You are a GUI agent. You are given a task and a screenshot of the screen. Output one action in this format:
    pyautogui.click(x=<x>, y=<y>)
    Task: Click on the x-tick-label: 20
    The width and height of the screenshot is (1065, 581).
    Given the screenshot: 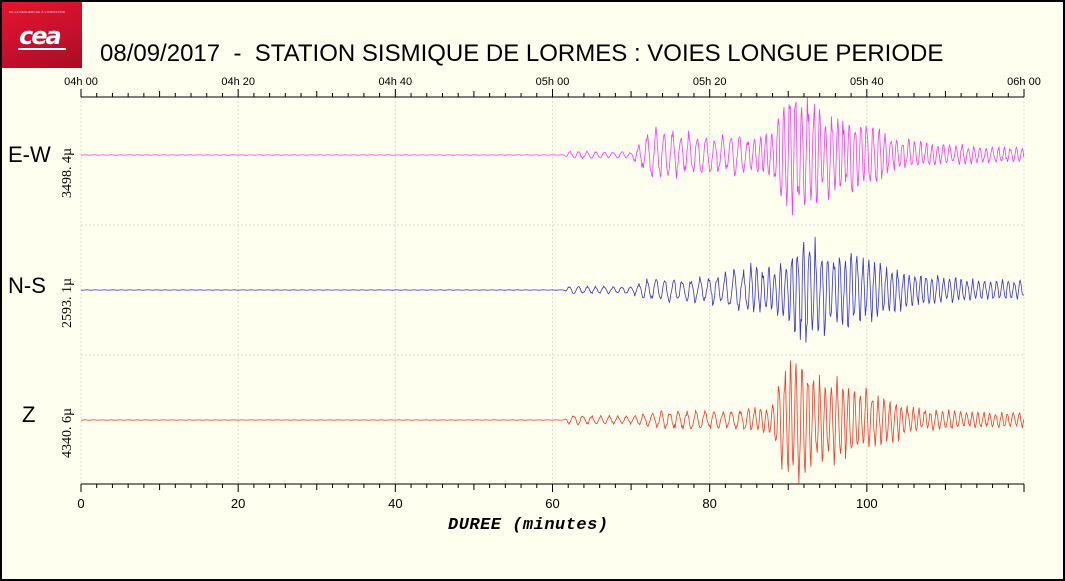 What is the action you would take?
    pyautogui.click(x=238, y=503)
    